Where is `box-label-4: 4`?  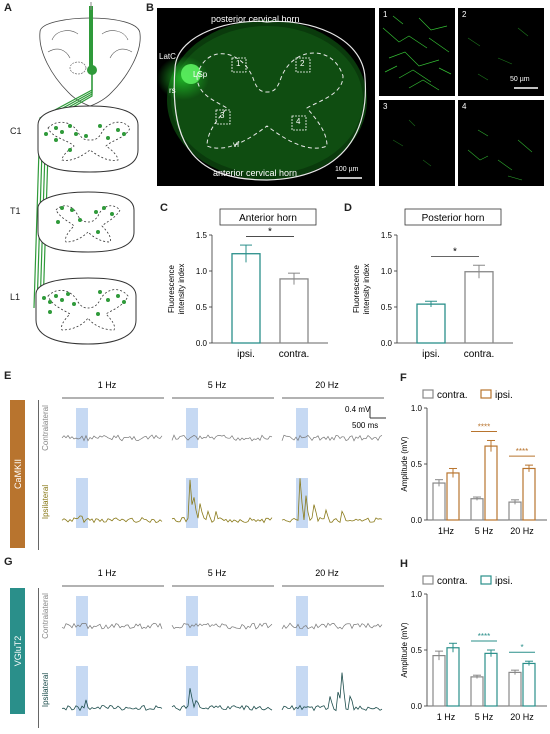 box-label-4: 4 is located at coordinates (298, 121).